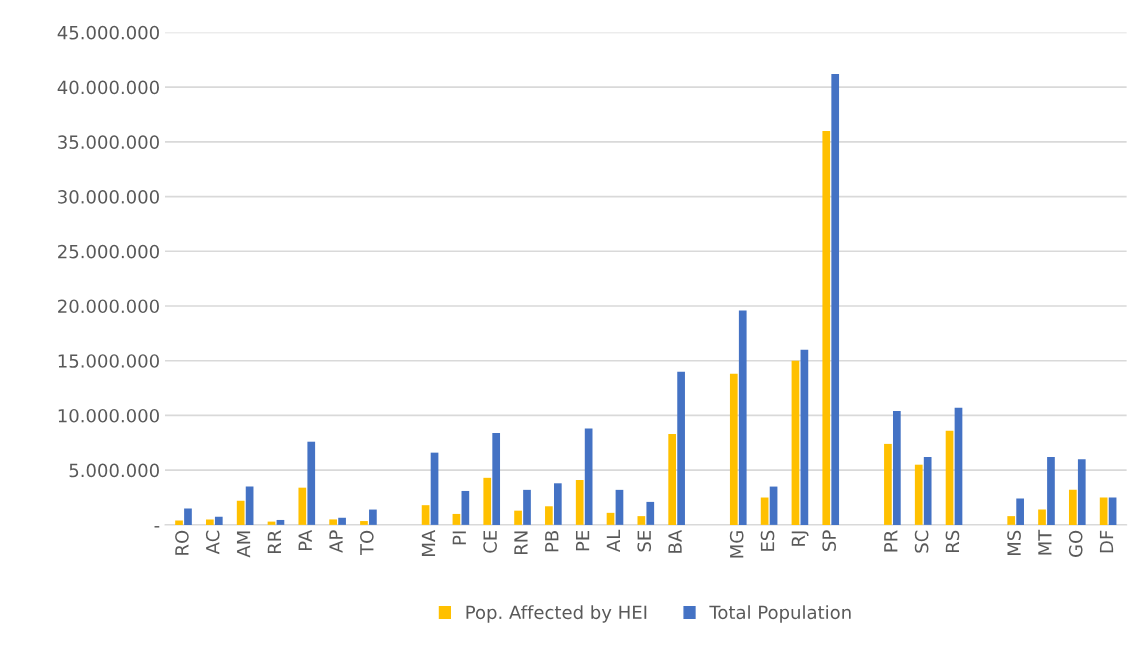 The width and height of the screenshot is (1138, 648). What do you see at coordinates (108, 142) in the screenshot?
I see `y-tick-label: 35.000.000` at bounding box center [108, 142].